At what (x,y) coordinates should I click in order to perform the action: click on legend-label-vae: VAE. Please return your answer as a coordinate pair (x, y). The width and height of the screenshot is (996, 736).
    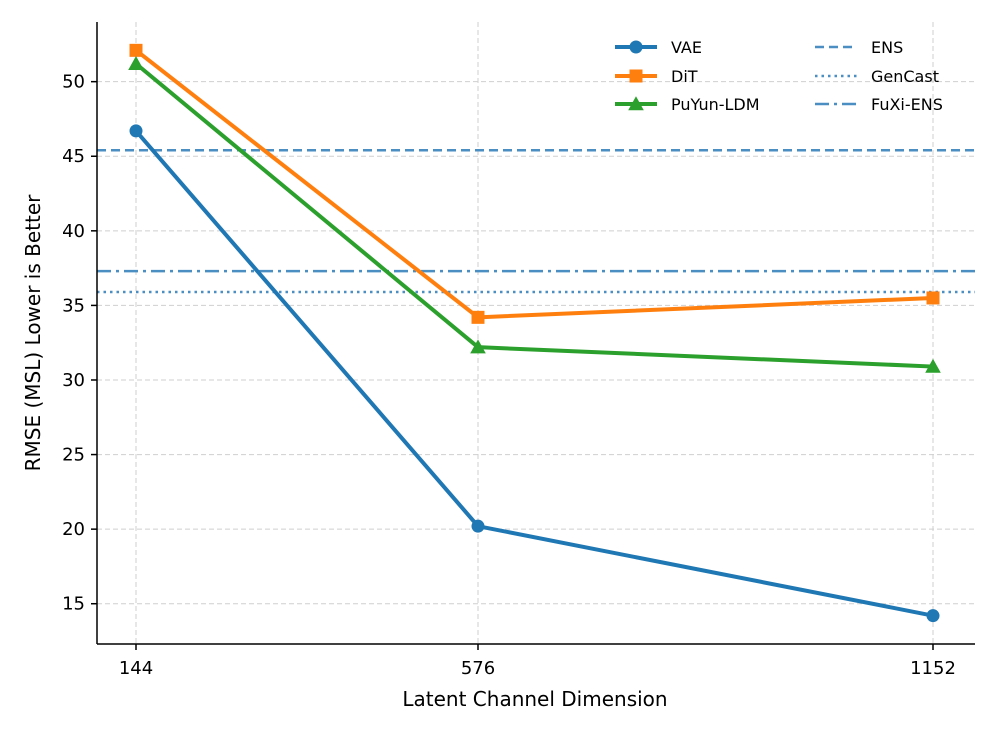
    Looking at the image, I should click on (686, 47).